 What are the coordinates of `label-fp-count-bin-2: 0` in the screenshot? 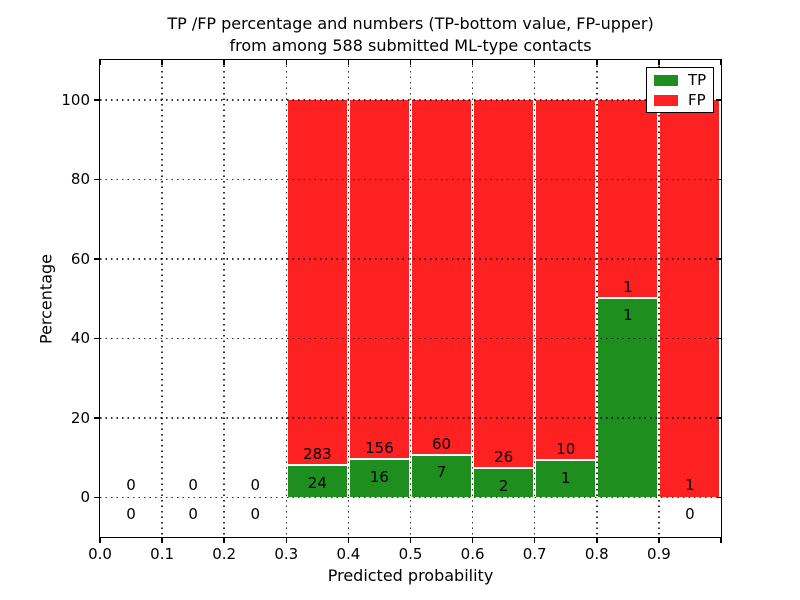 It's located at (255, 485).